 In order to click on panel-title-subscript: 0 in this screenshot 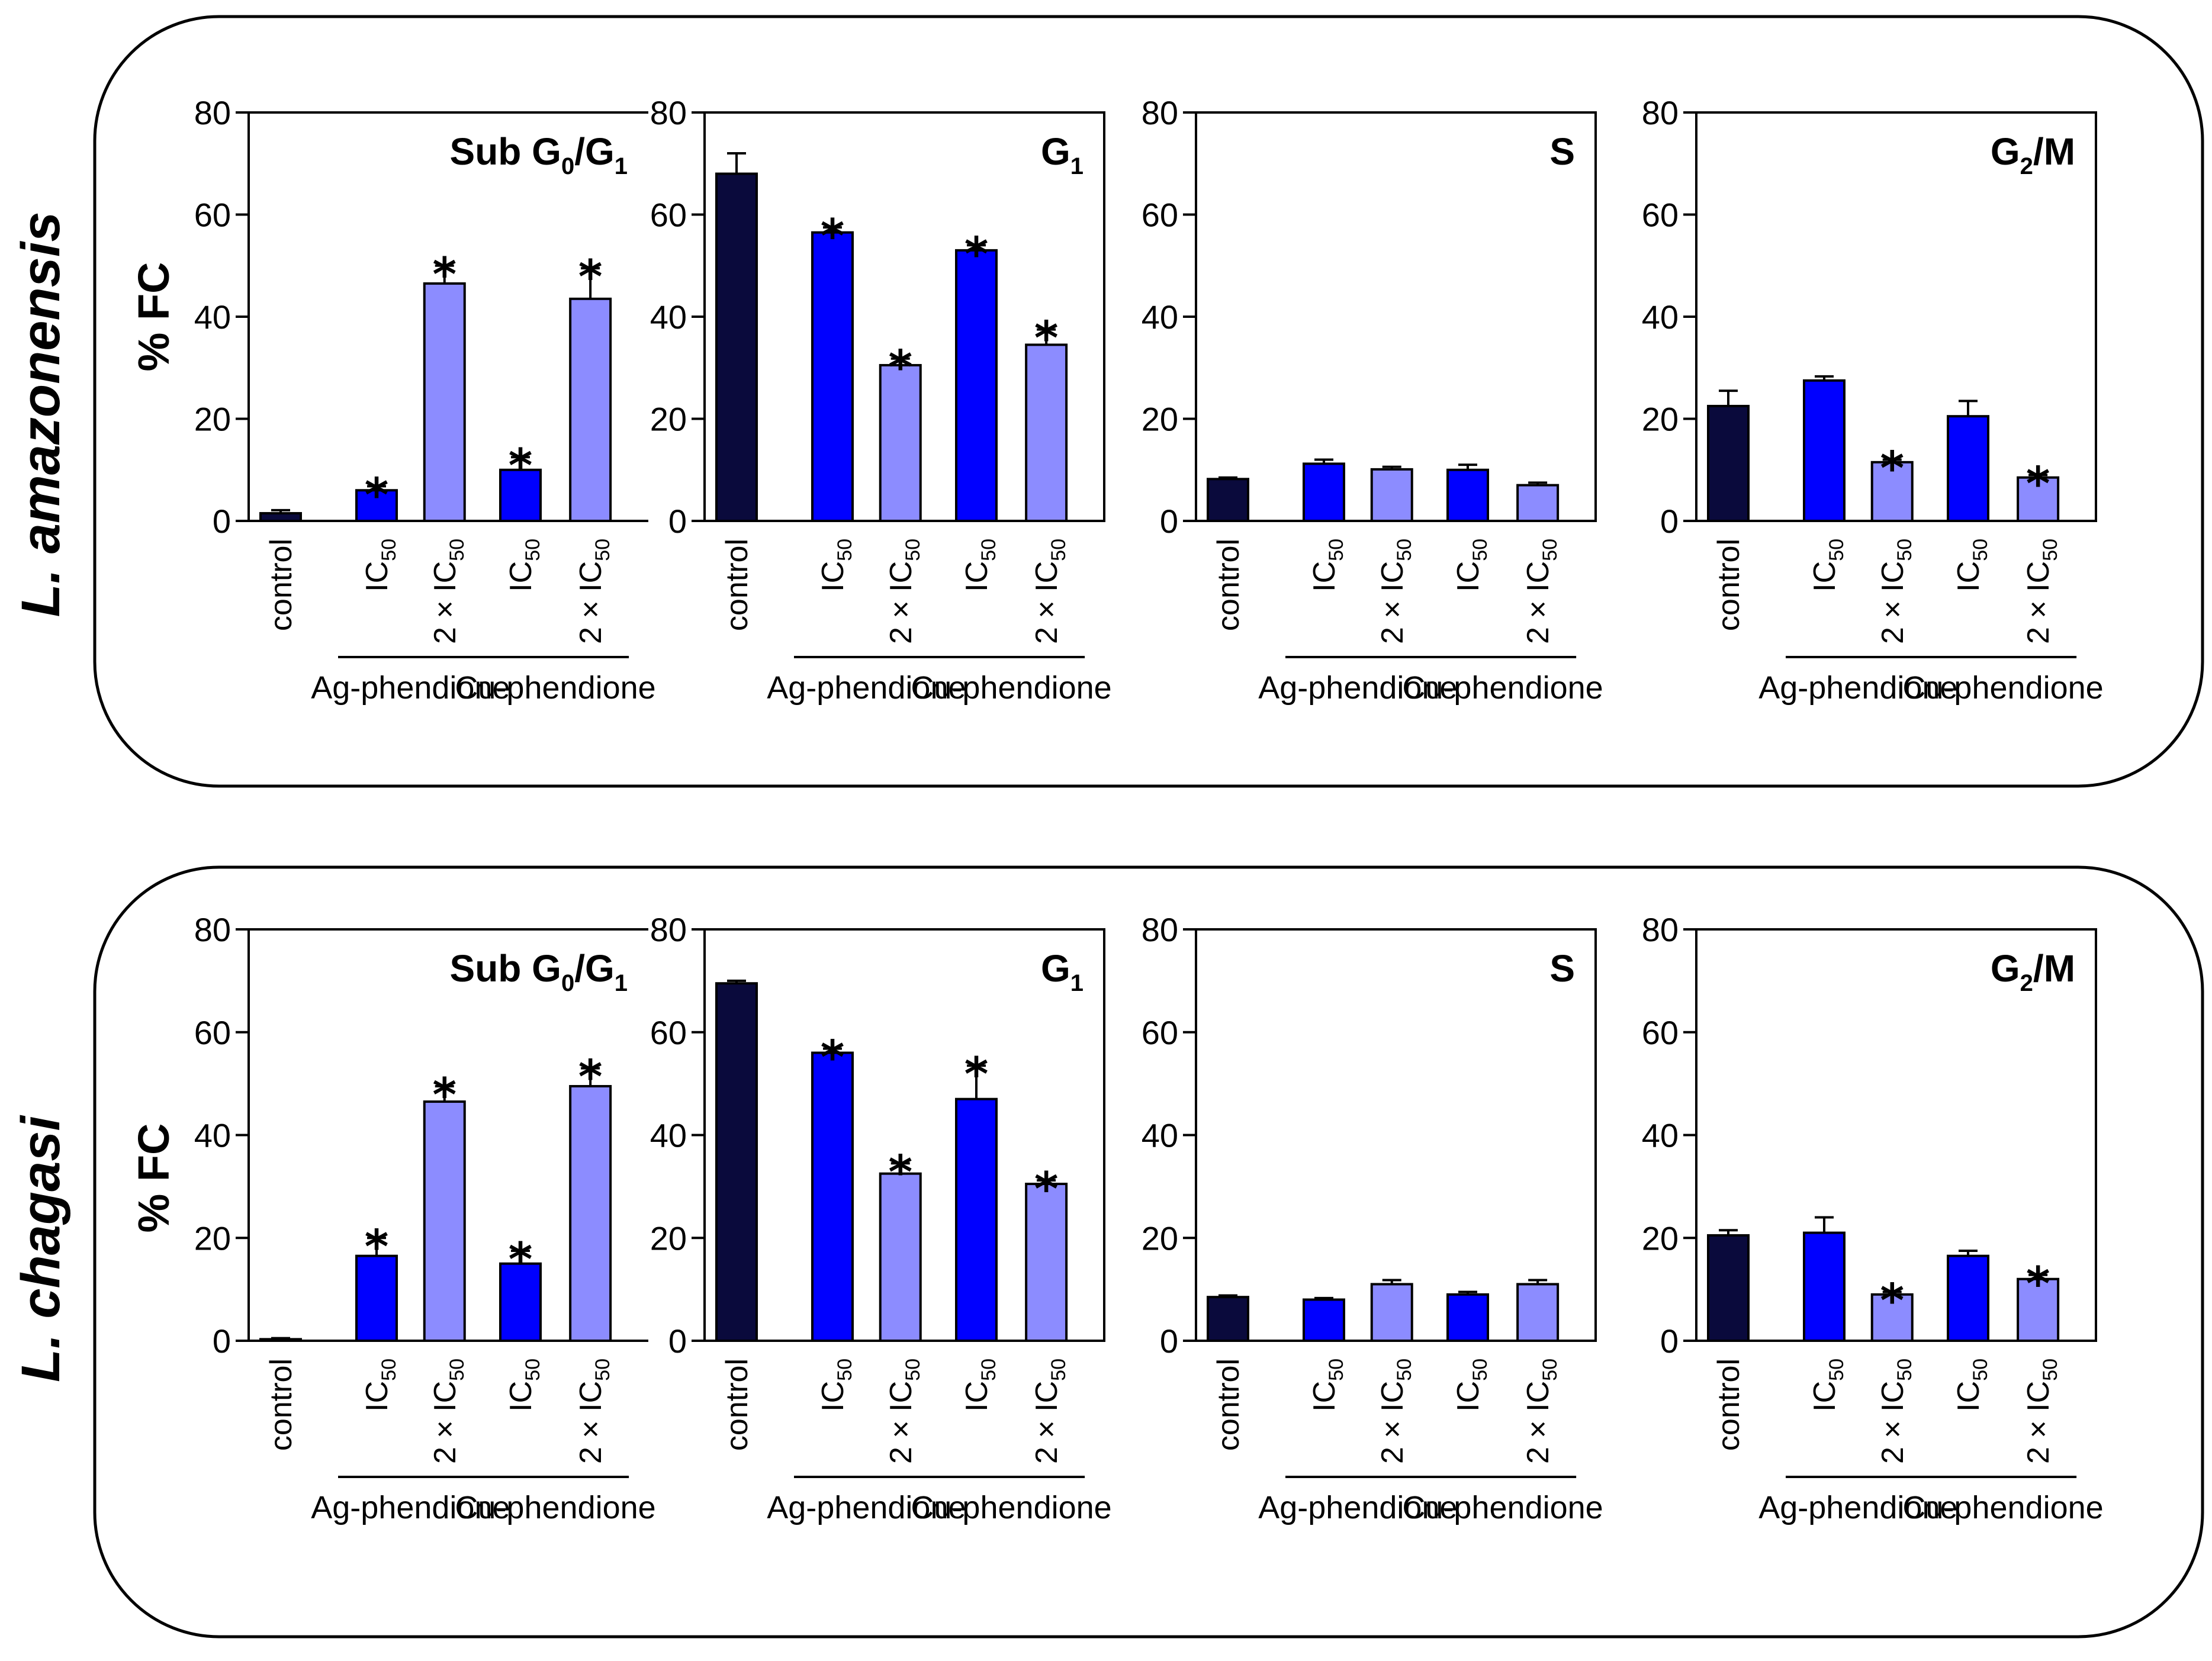, I will do `click(567, 983)`.